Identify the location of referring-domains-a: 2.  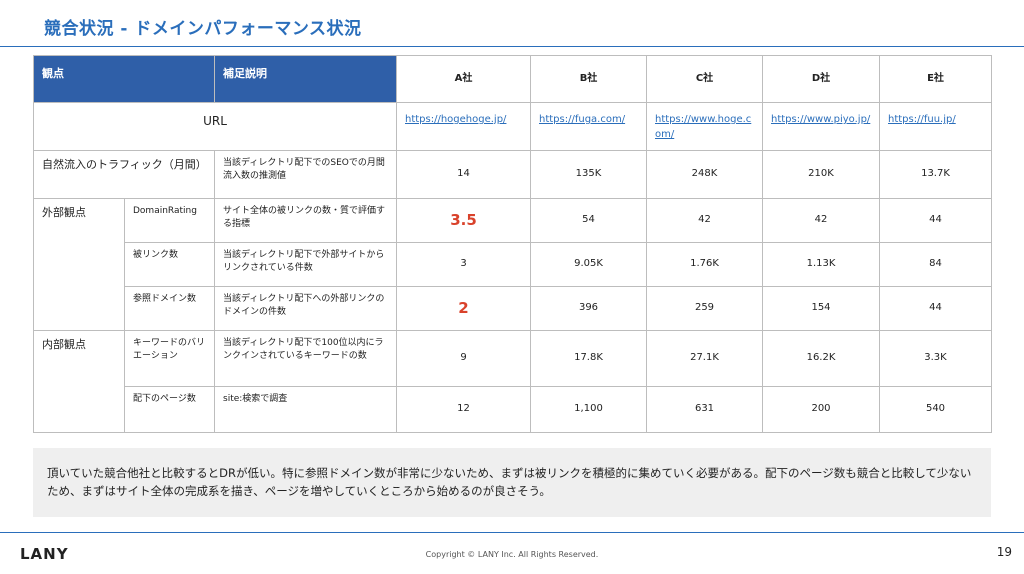
(463, 308).